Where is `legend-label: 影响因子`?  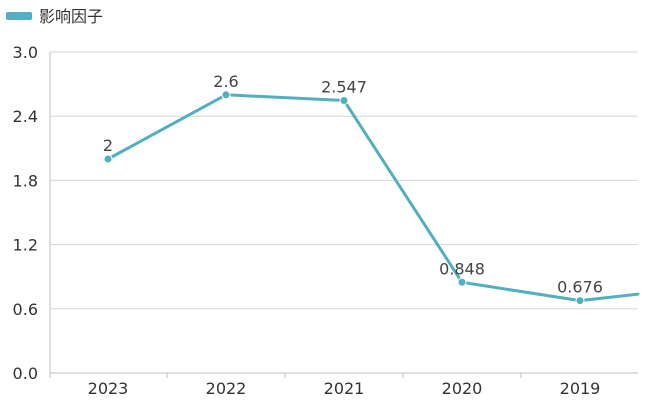 legend-label: 影响因子 is located at coordinates (71, 16).